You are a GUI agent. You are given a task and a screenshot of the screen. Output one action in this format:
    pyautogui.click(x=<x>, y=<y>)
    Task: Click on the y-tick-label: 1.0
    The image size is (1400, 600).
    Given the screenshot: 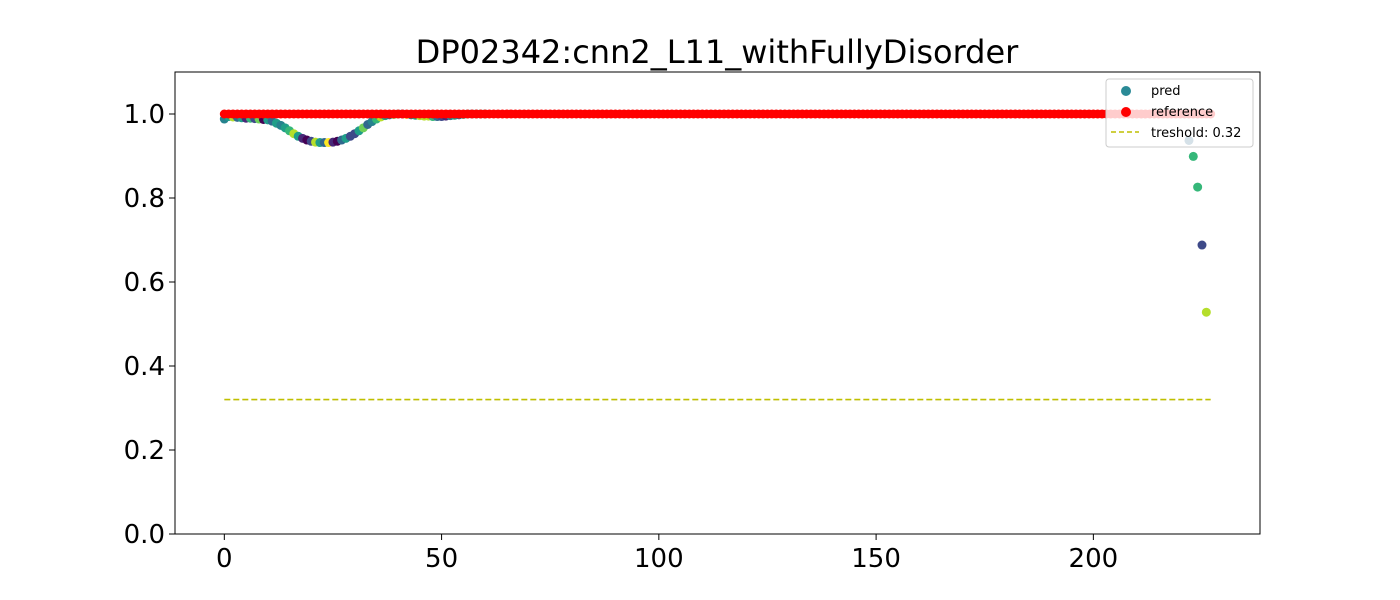 What is the action you would take?
    pyautogui.click(x=144, y=115)
    